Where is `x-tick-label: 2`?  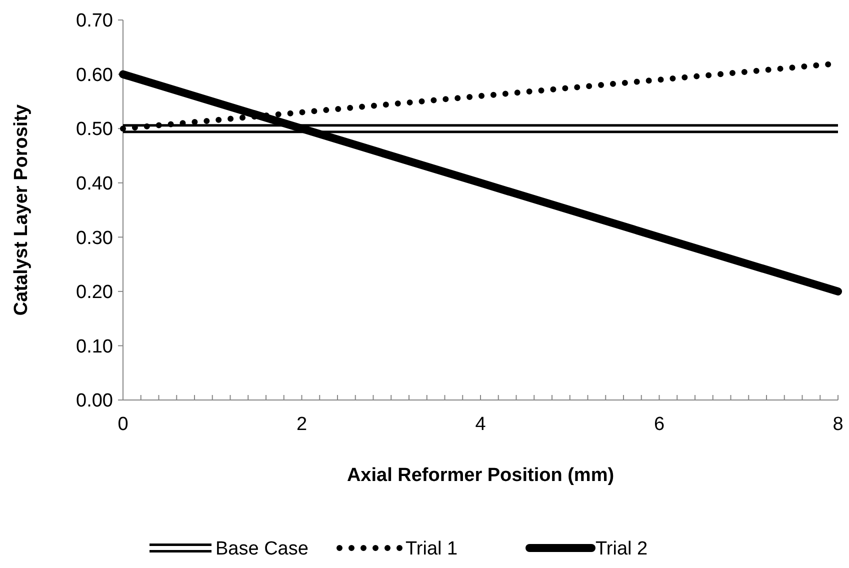
x-tick-label: 2 is located at coordinates (302, 424).